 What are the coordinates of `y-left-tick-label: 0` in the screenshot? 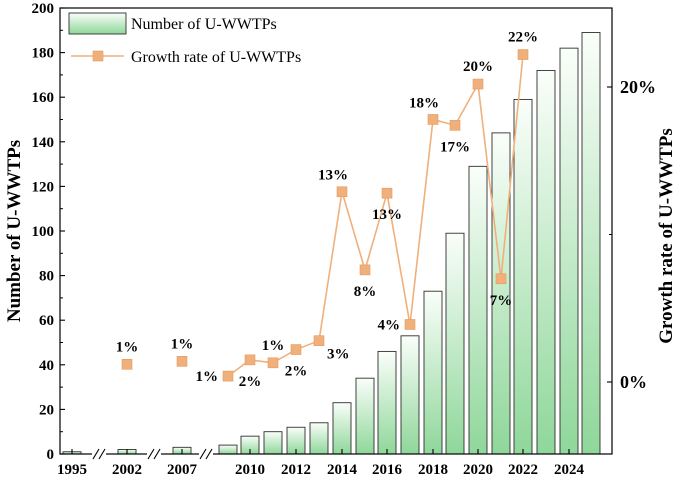 It's located at (51, 455).